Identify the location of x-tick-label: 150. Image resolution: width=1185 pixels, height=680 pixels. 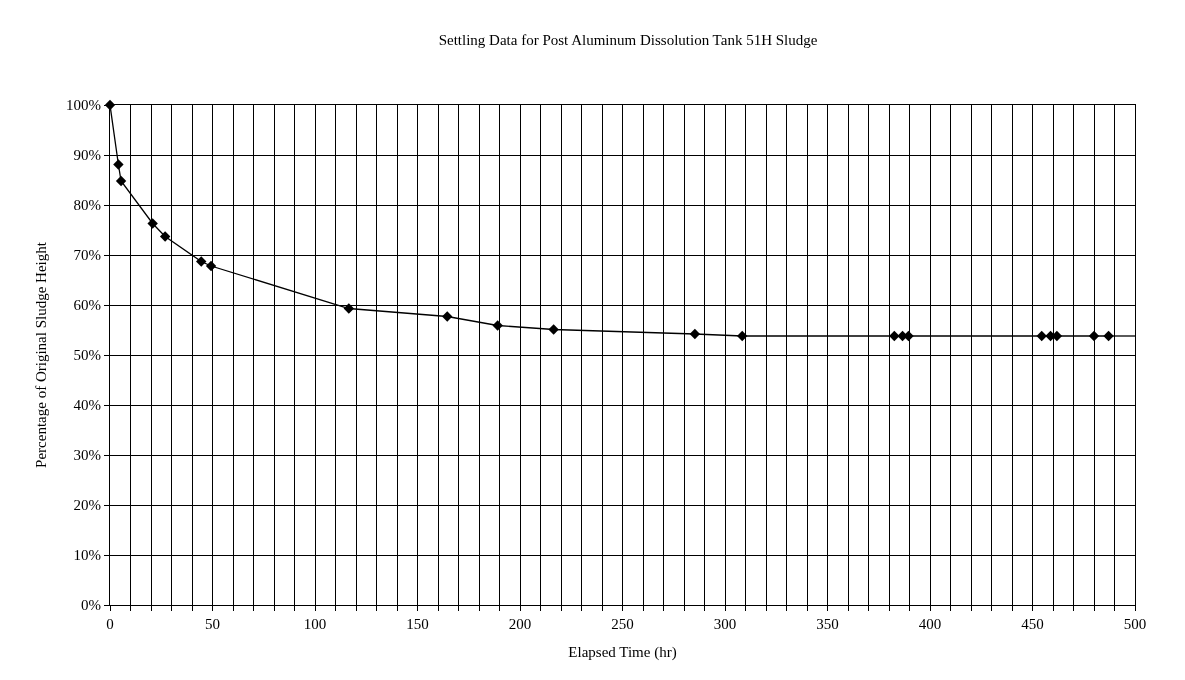
(417, 624).